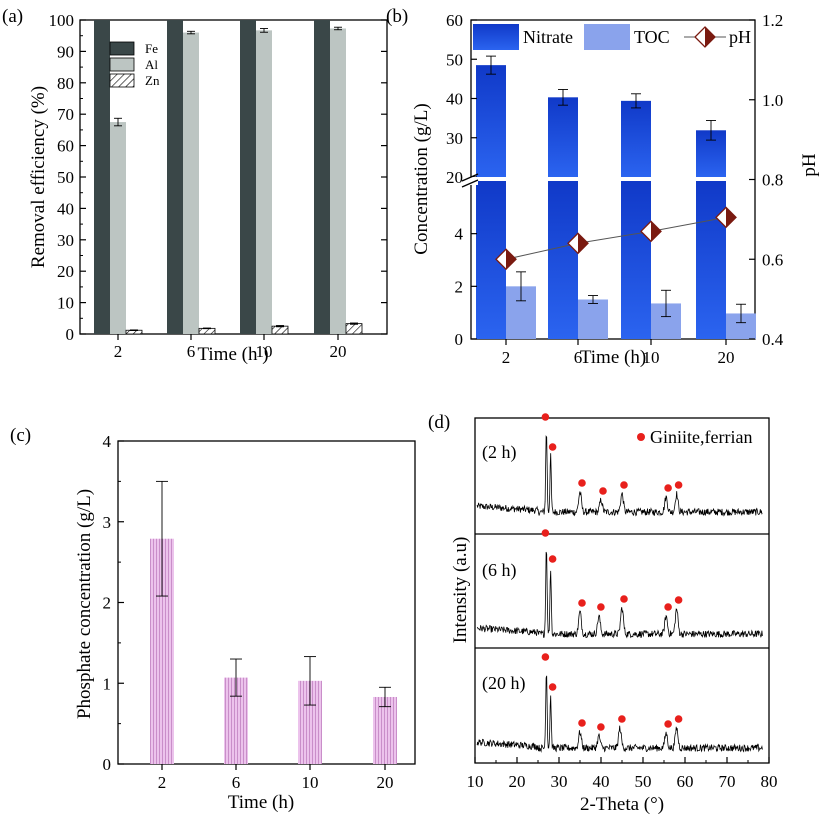  I want to click on bar-fe-20h, so click(322, 177).